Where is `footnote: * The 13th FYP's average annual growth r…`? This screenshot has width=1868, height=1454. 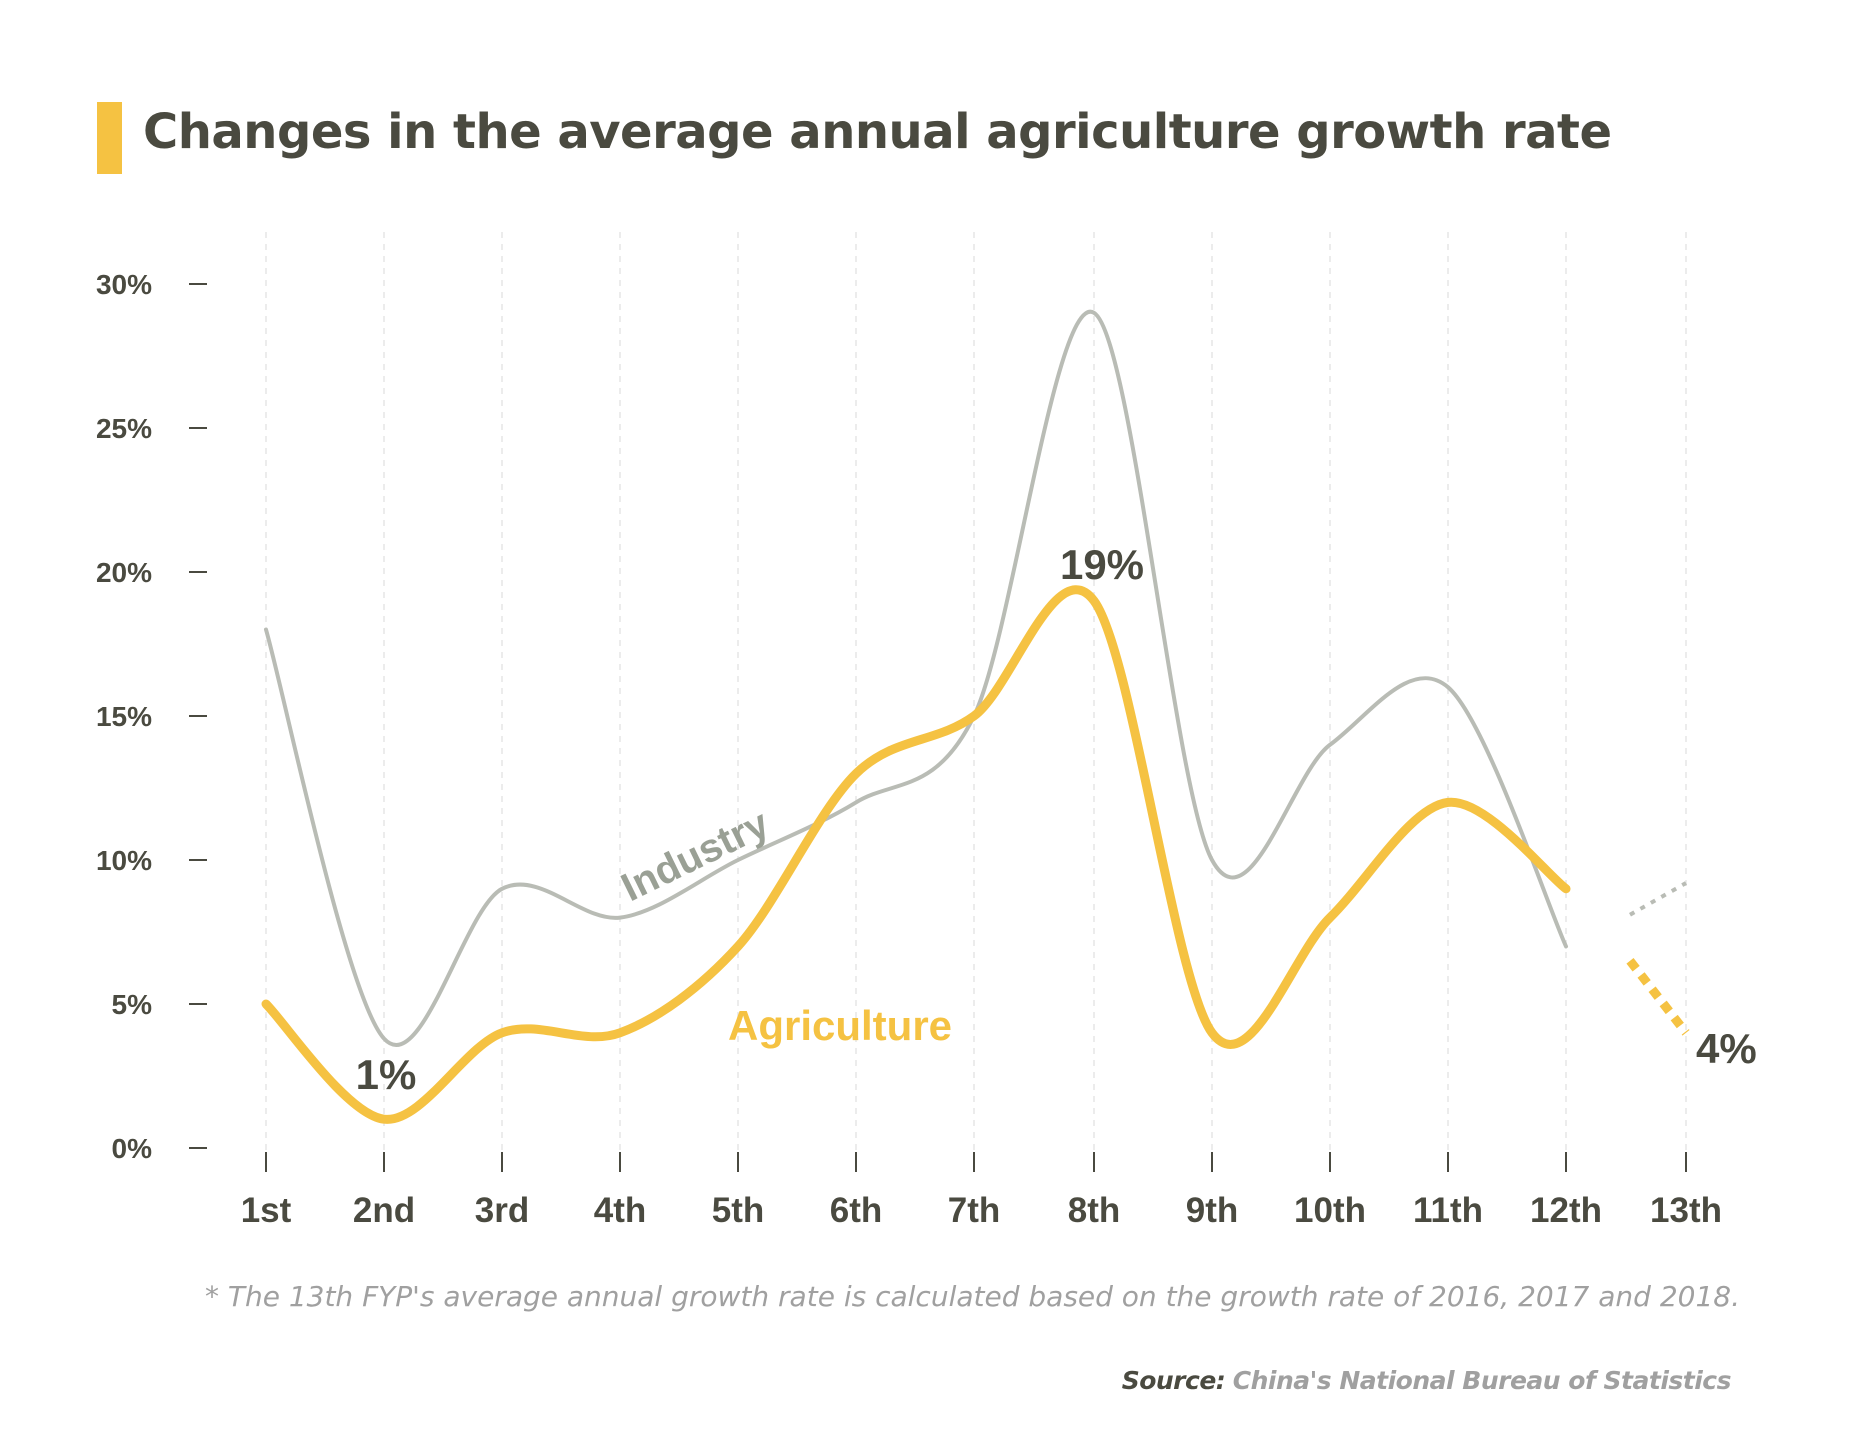
footnote: * The 13th FYP's average annual growth r… is located at coordinates (972, 1296).